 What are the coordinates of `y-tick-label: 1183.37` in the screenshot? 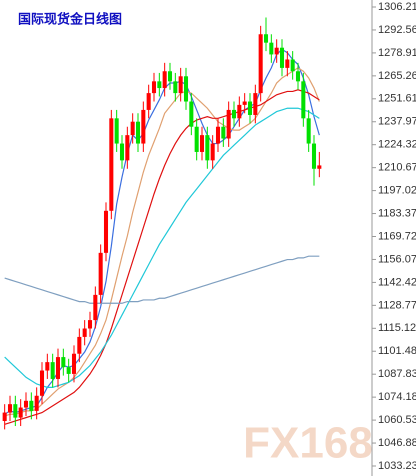 It's located at (397, 213).